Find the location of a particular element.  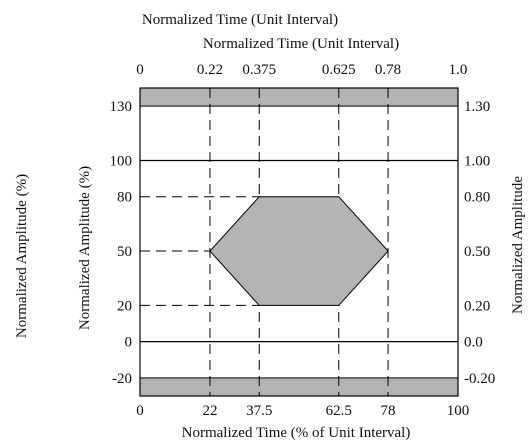

right-tick-label: 0.0 is located at coordinates (473, 343).